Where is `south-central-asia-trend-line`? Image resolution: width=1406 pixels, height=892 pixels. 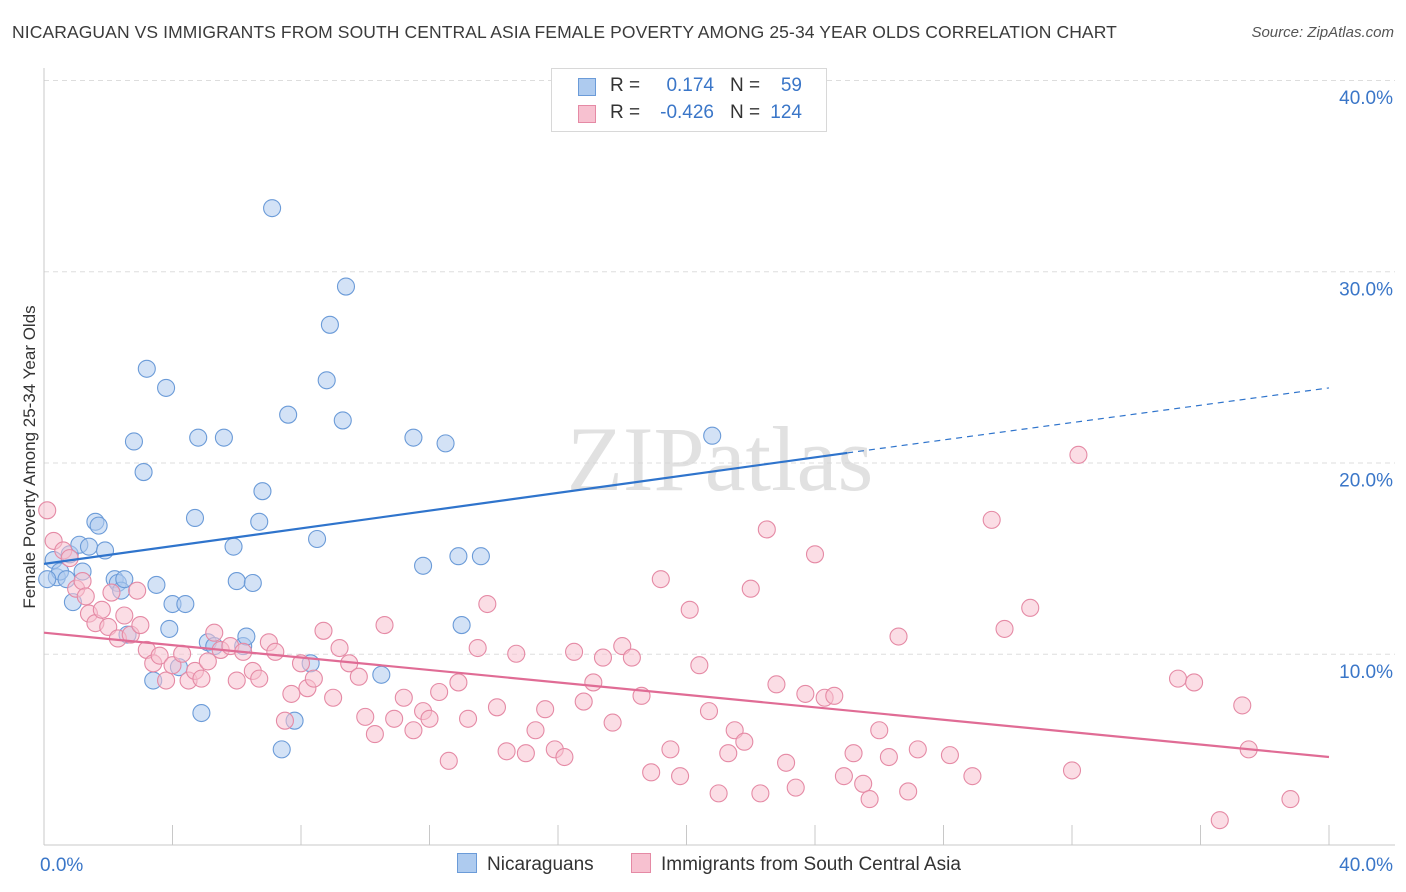 south-central-asia-trend-line is located at coordinates (686, 695).